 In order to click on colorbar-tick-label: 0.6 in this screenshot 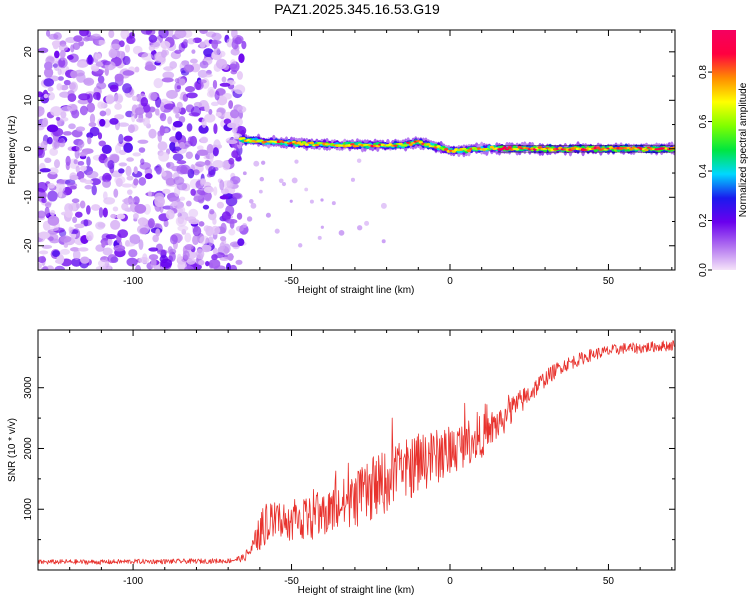, I will do `click(703, 121)`.